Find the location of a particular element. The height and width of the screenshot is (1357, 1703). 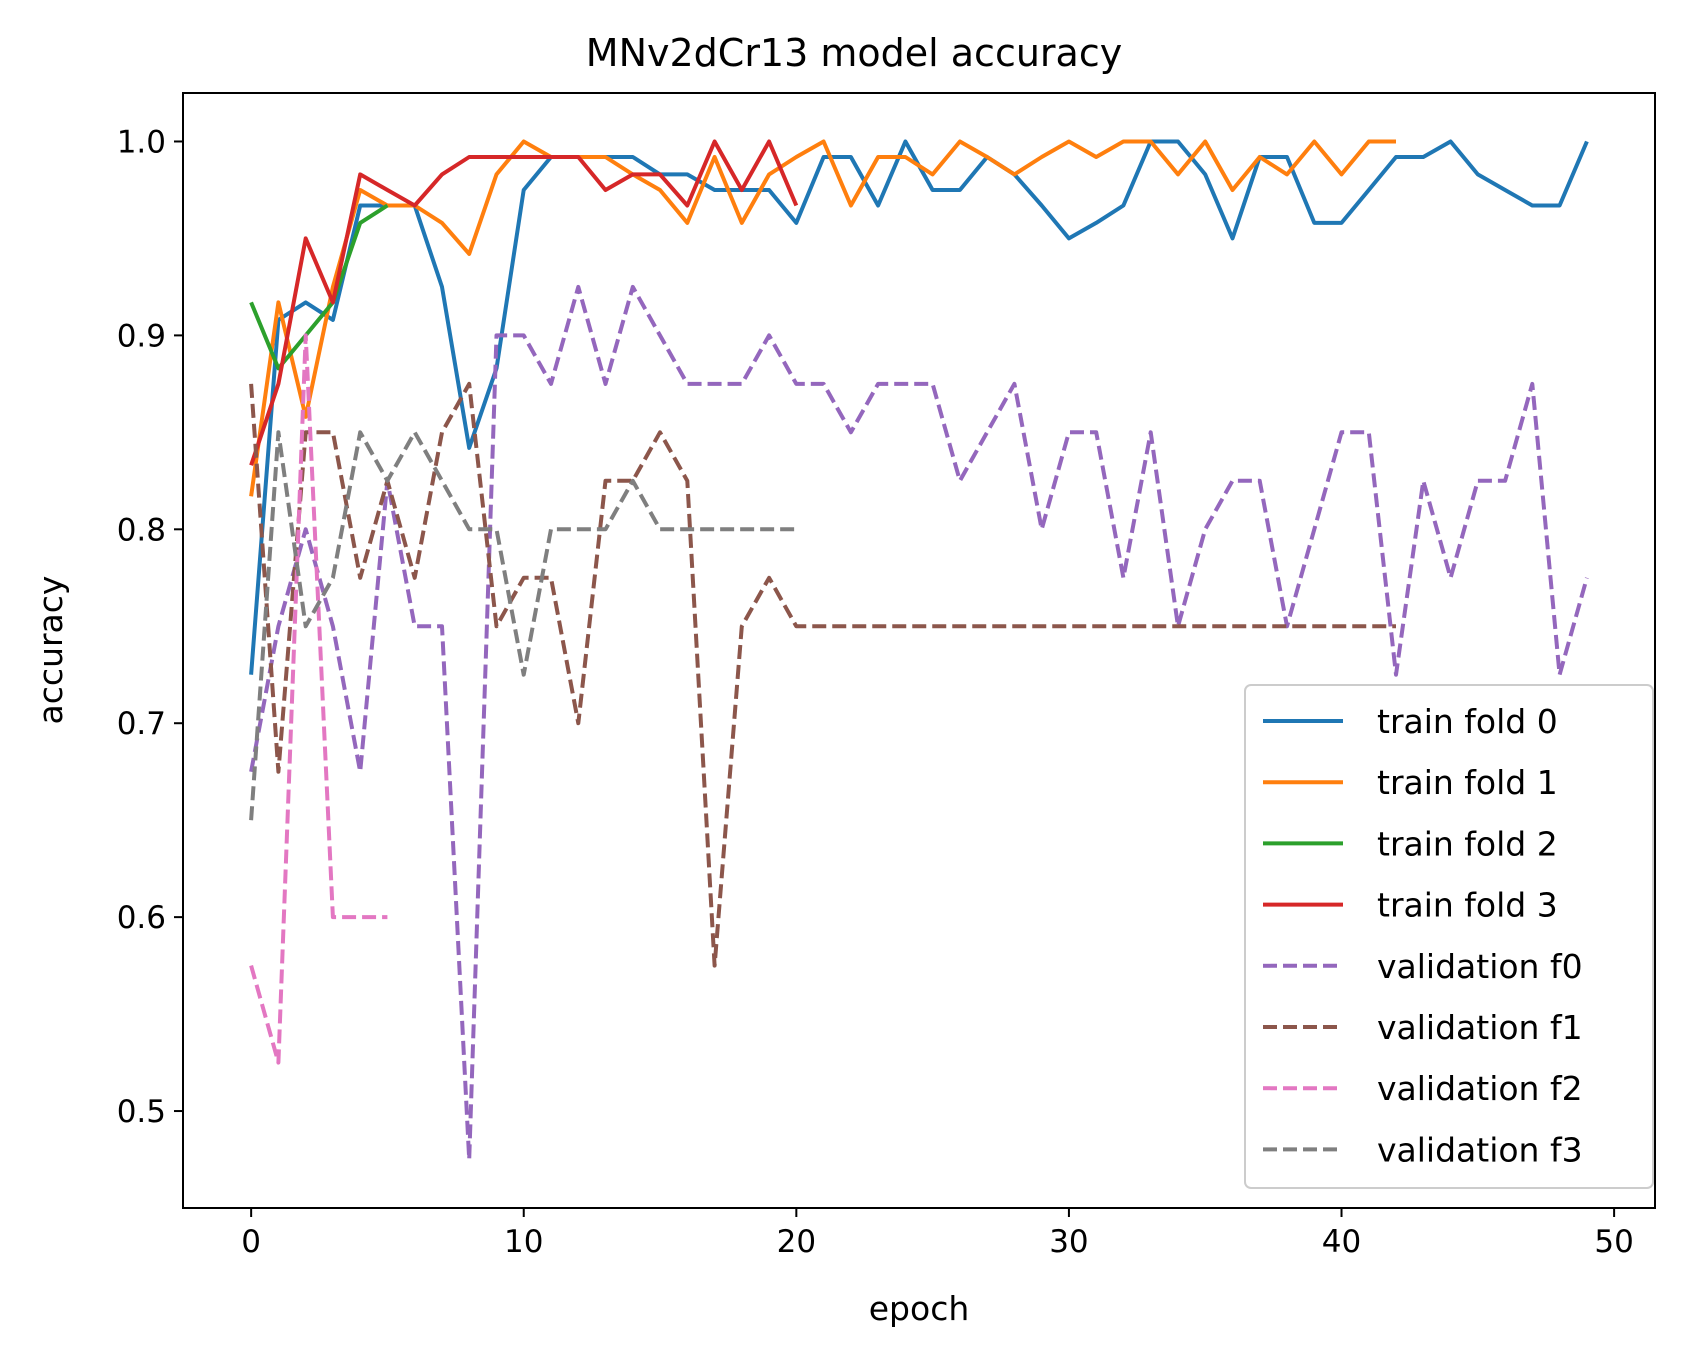

x-tick-label: 40 is located at coordinates (1341, 1242).